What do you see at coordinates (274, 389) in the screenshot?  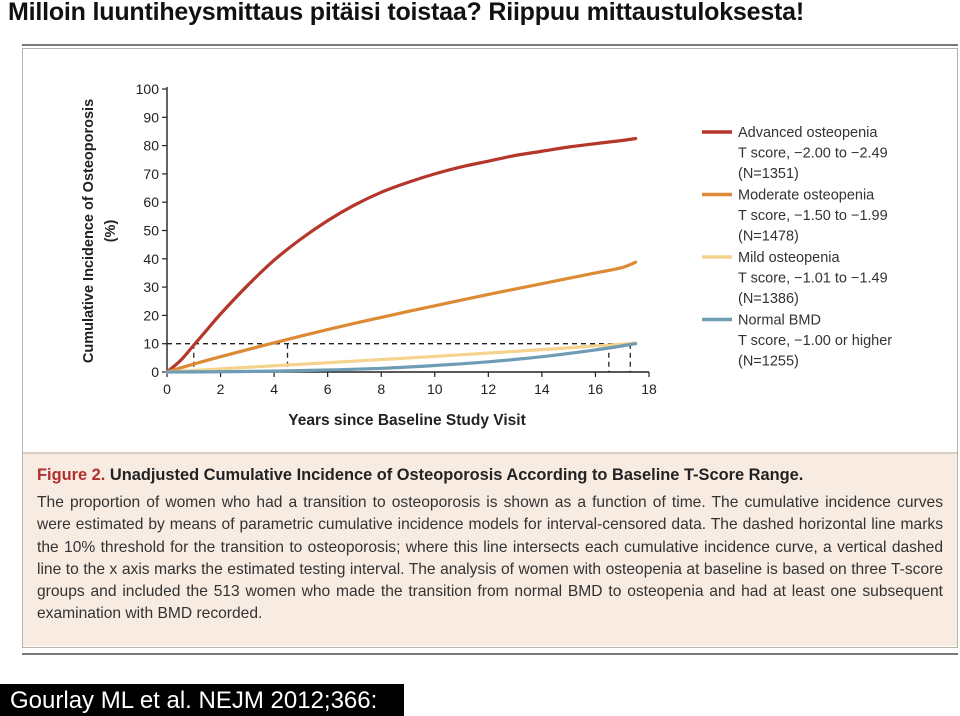 I see `x-tick-label: 4` at bounding box center [274, 389].